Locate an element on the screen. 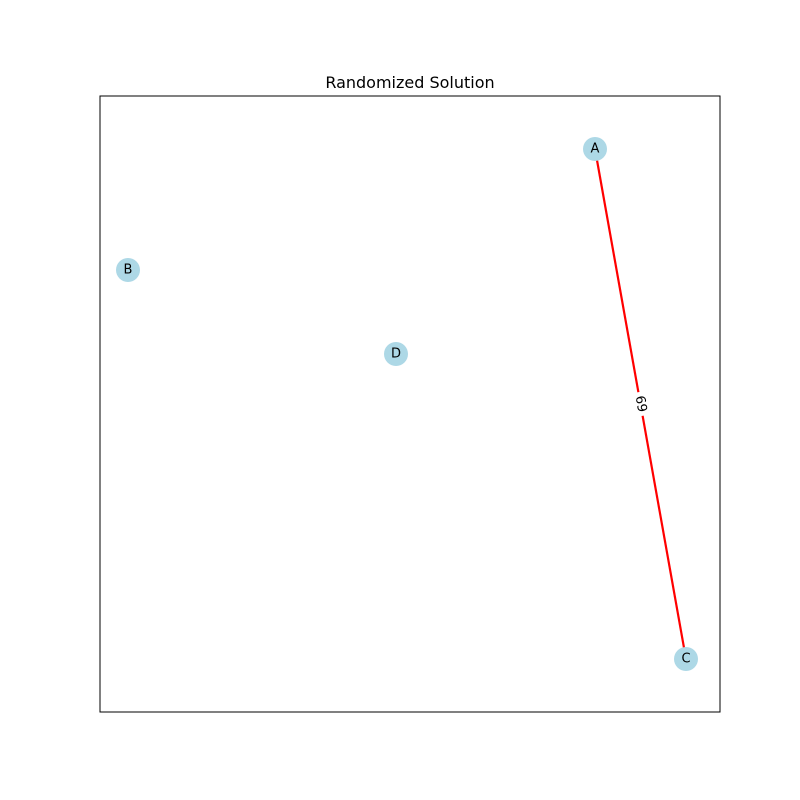 The height and width of the screenshot is (800, 800). node-A is located at coordinates (595, 149).